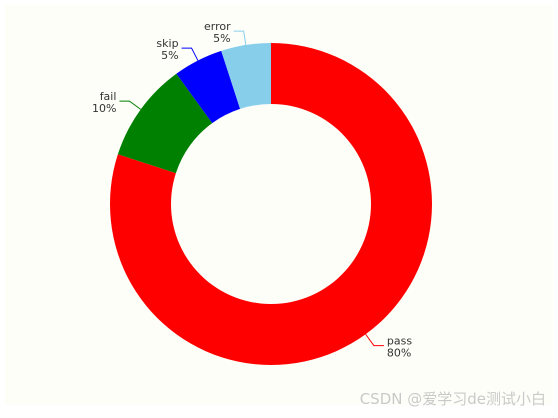 This screenshot has width=558, height=418. Describe the element at coordinates (374, 340) in the screenshot. I see `leader-line-pass` at that location.